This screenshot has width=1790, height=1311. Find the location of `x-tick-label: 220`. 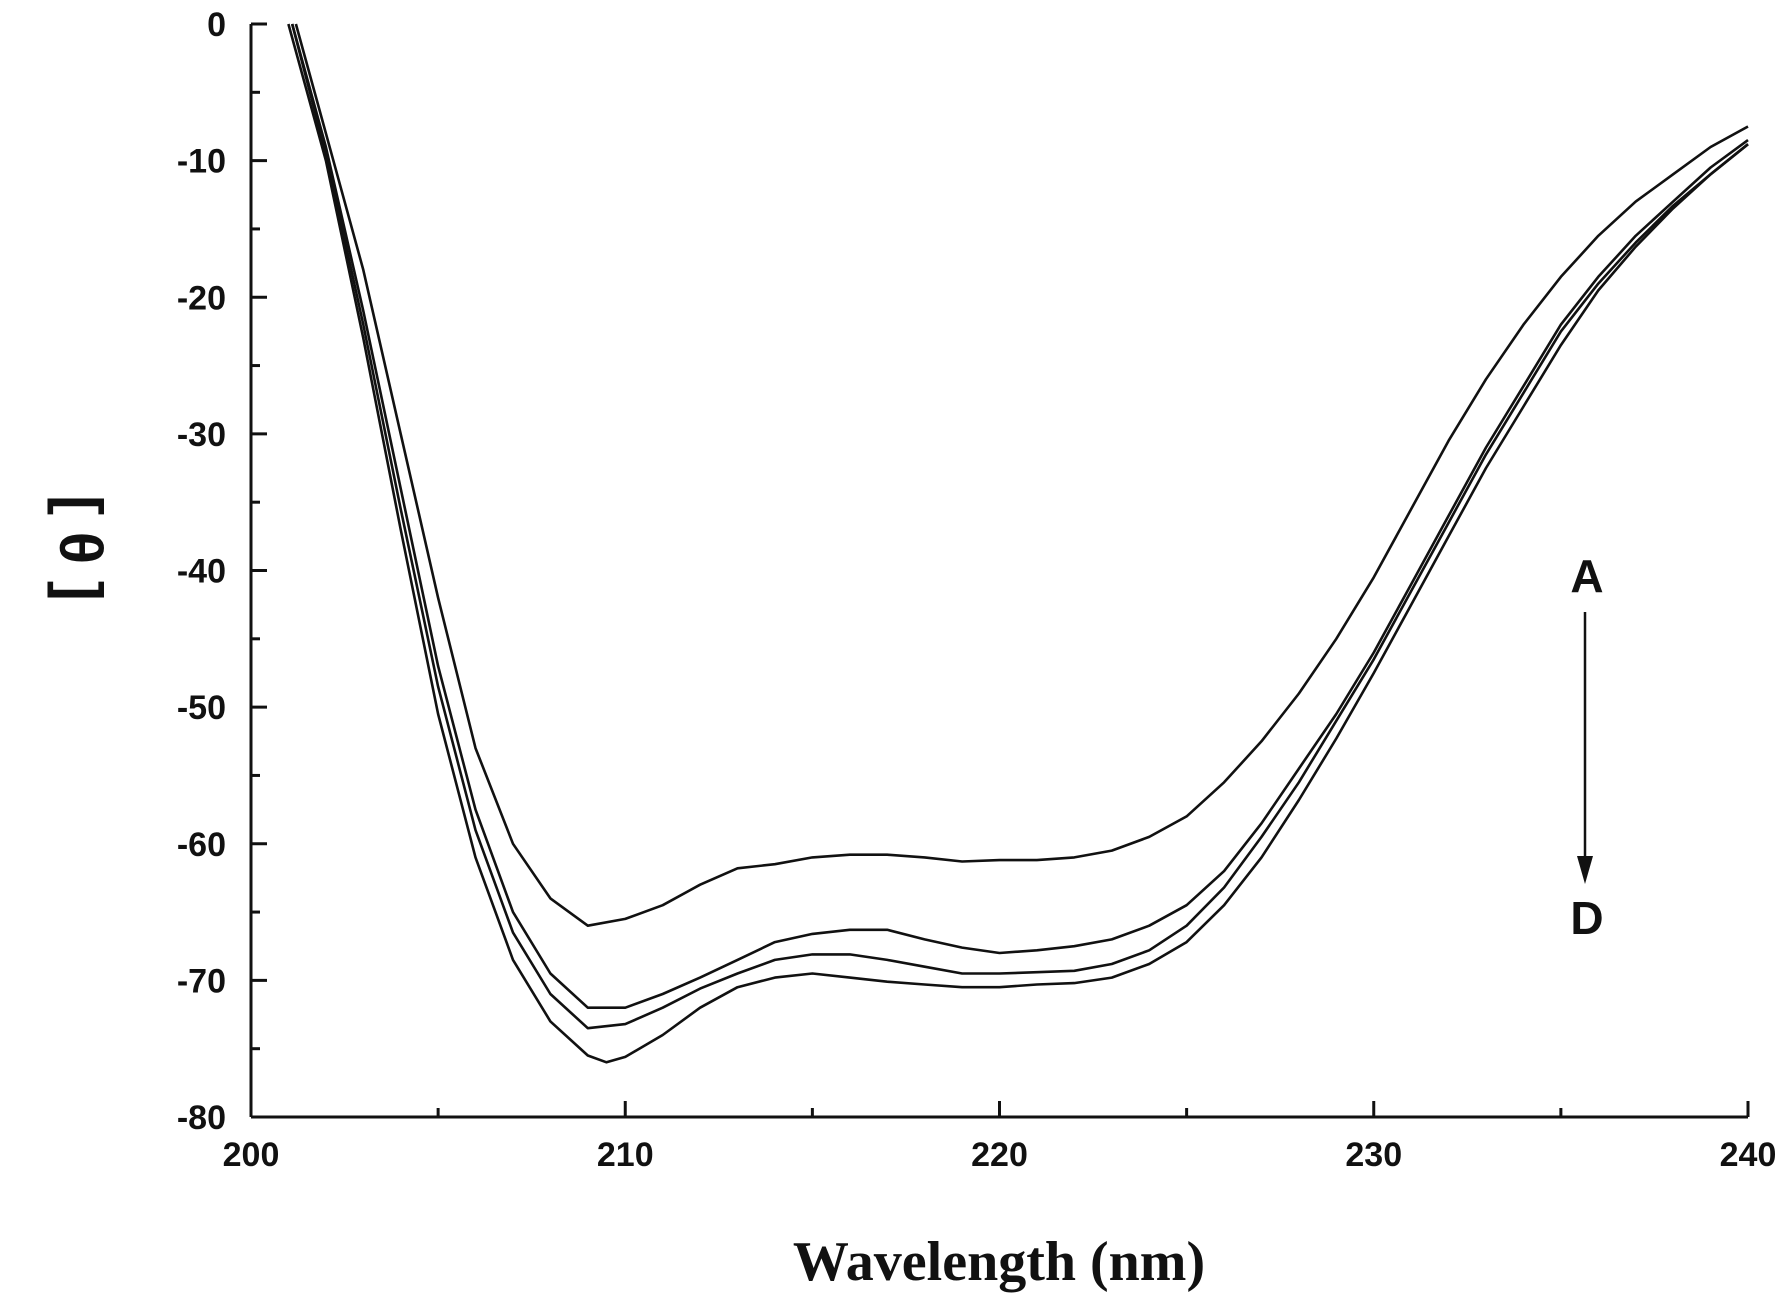

x-tick-label: 220 is located at coordinates (999, 1155).